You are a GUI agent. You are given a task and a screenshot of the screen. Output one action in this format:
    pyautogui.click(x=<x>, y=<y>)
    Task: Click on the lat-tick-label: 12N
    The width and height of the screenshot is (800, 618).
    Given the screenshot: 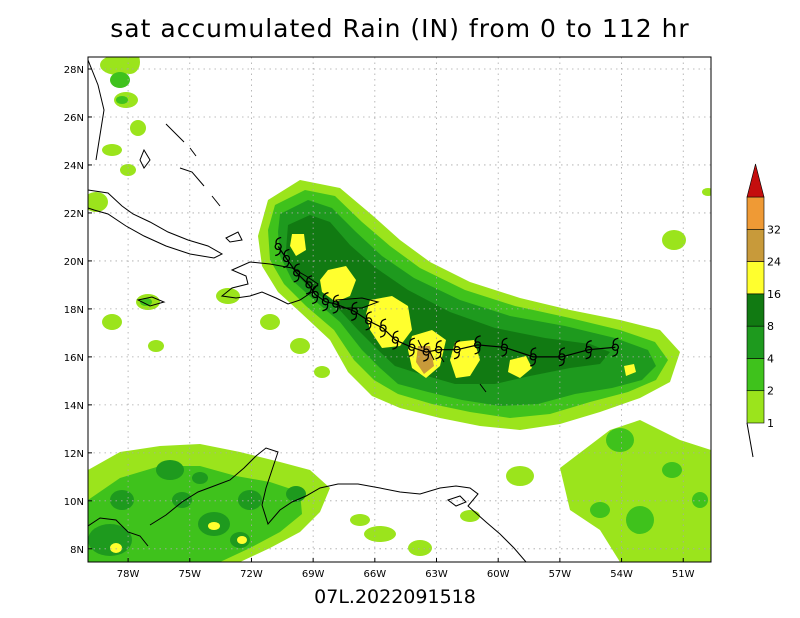 What is the action you would take?
    pyautogui.click(x=74, y=454)
    